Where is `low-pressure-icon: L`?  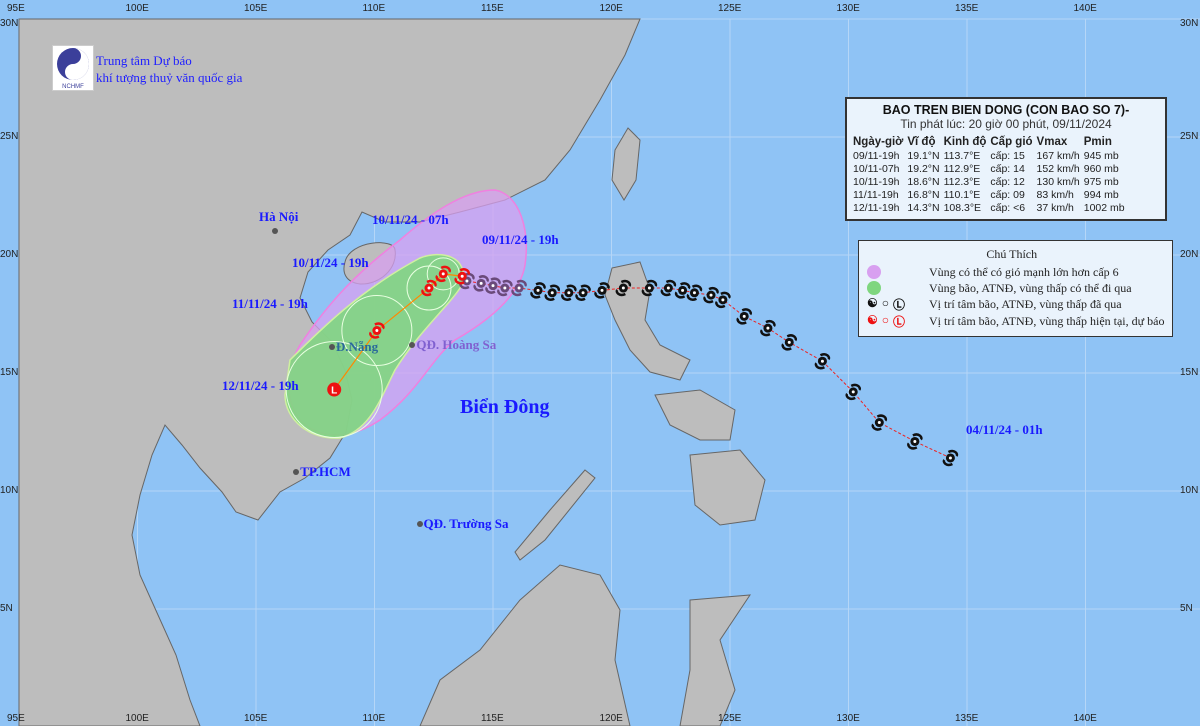
low-pressure-icon: L is located at coordinates (334, 389).